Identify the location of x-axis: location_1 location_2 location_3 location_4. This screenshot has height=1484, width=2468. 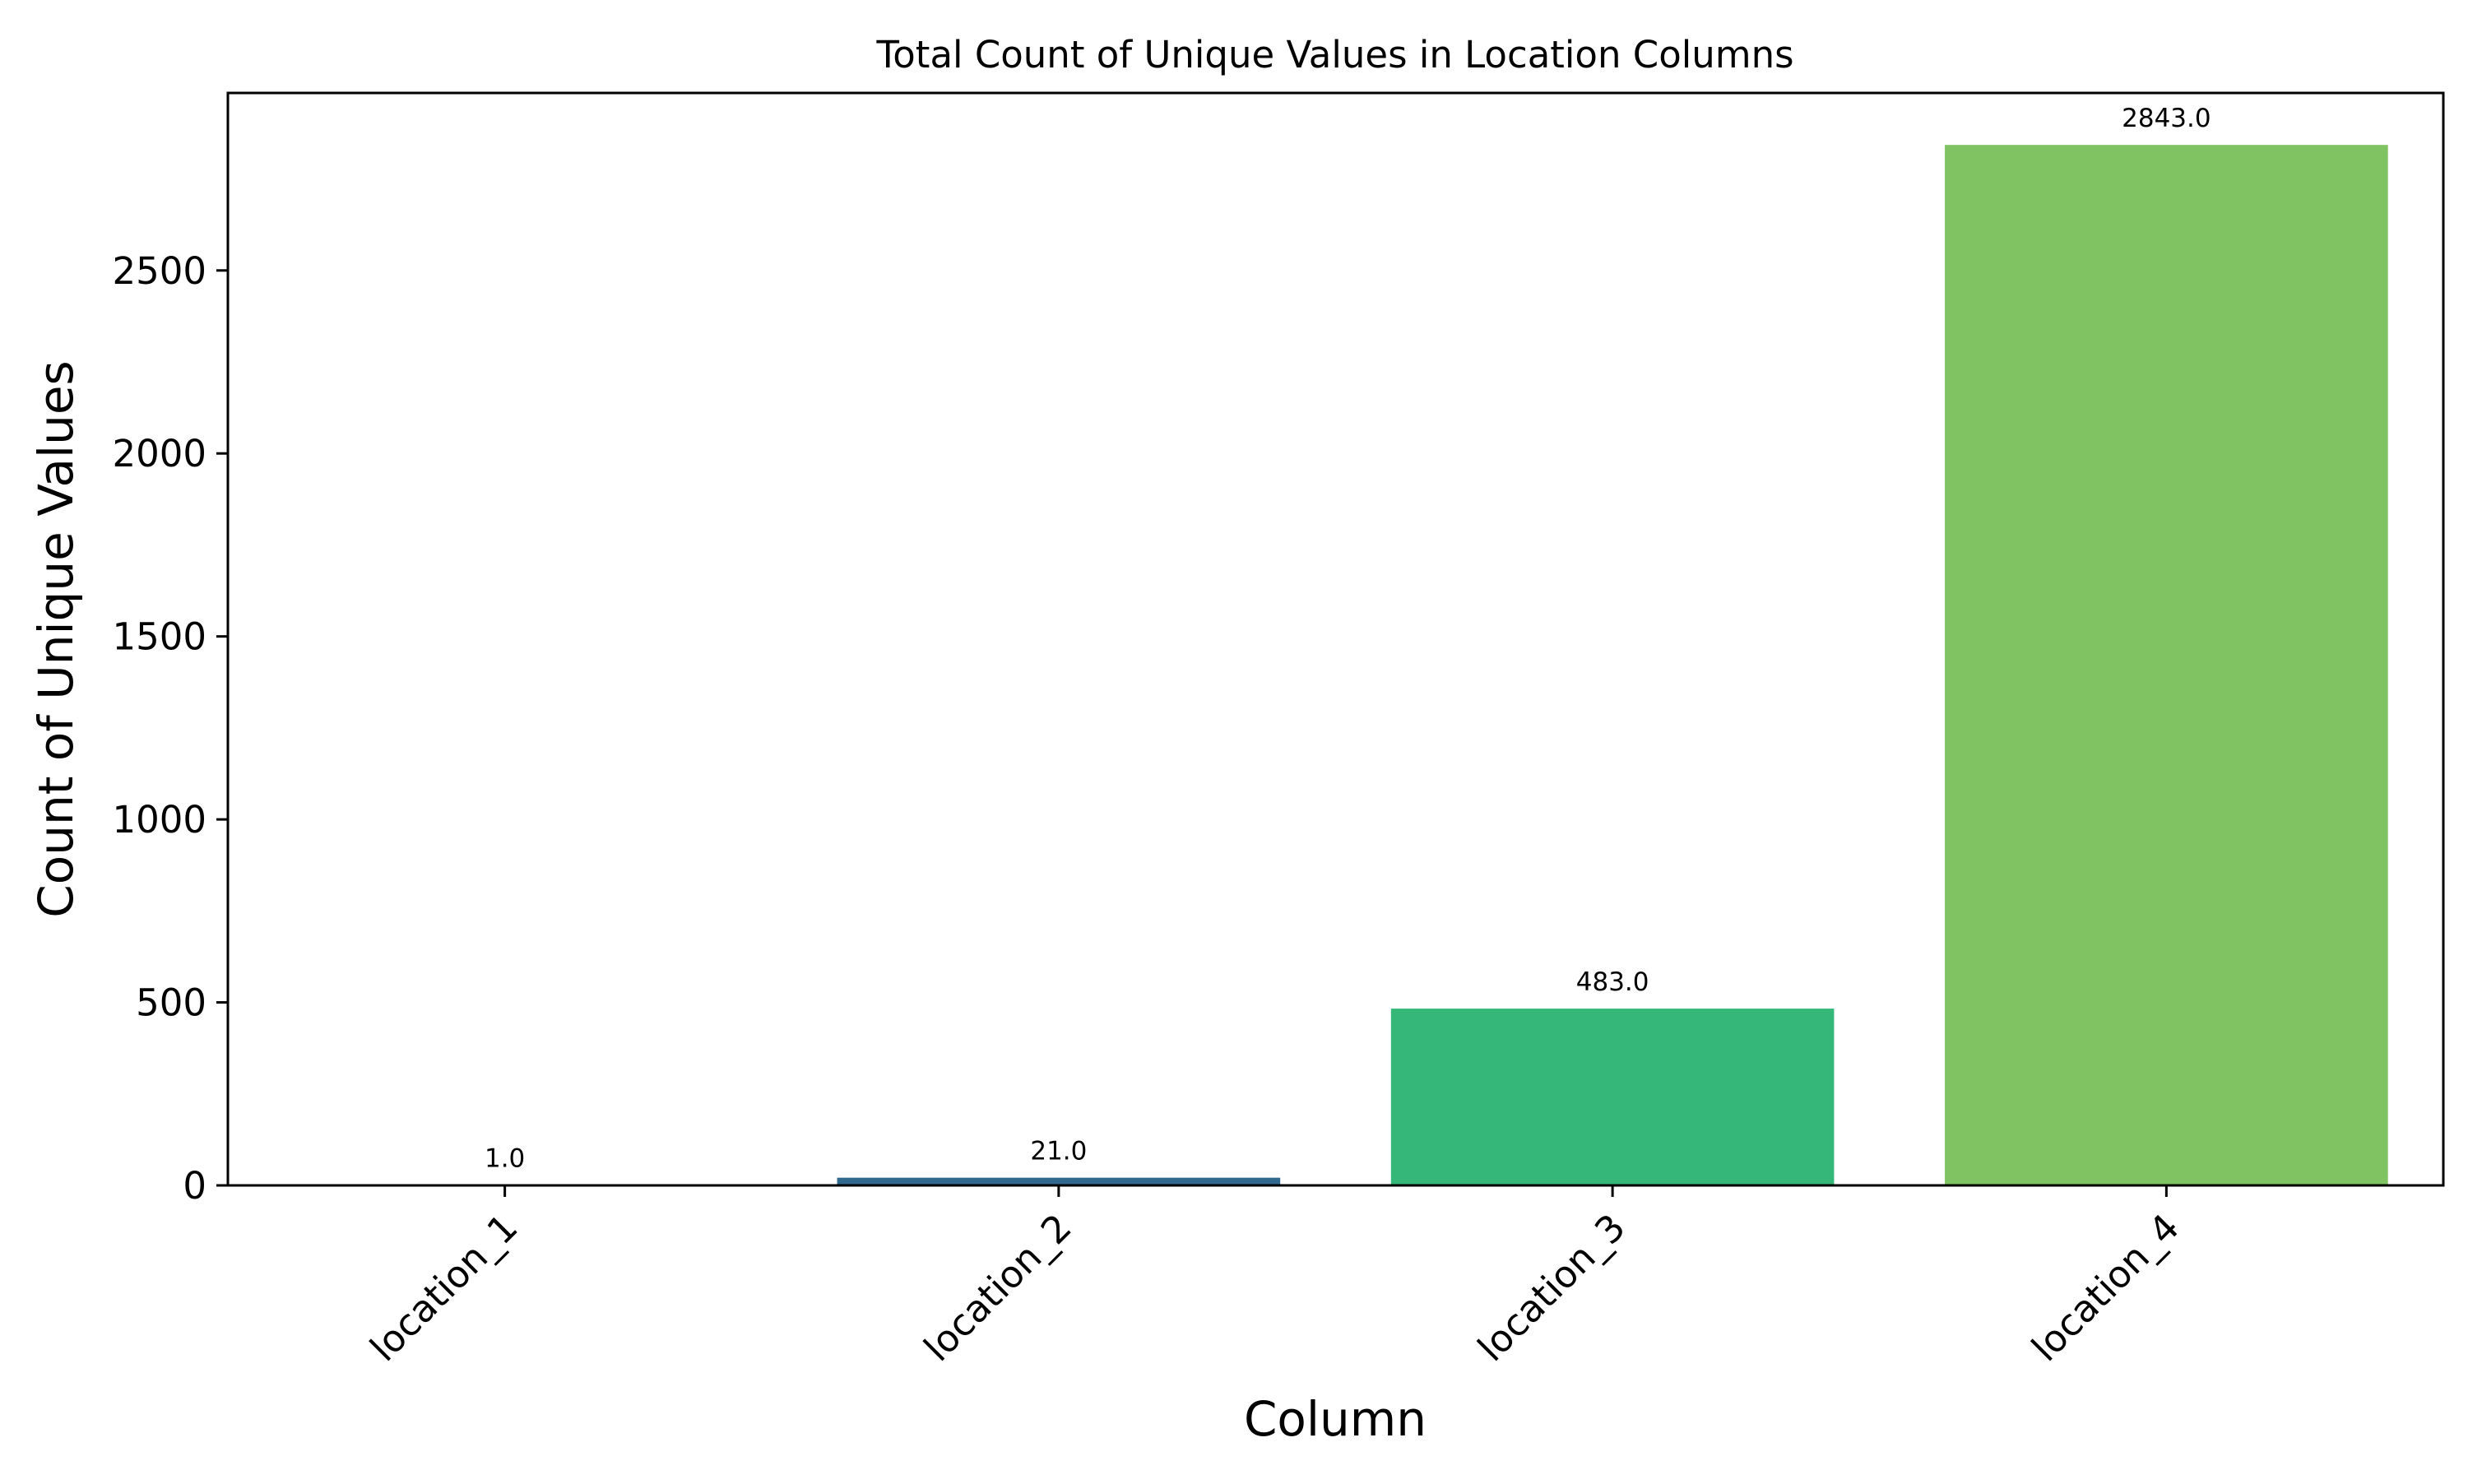
(1275, 1277).